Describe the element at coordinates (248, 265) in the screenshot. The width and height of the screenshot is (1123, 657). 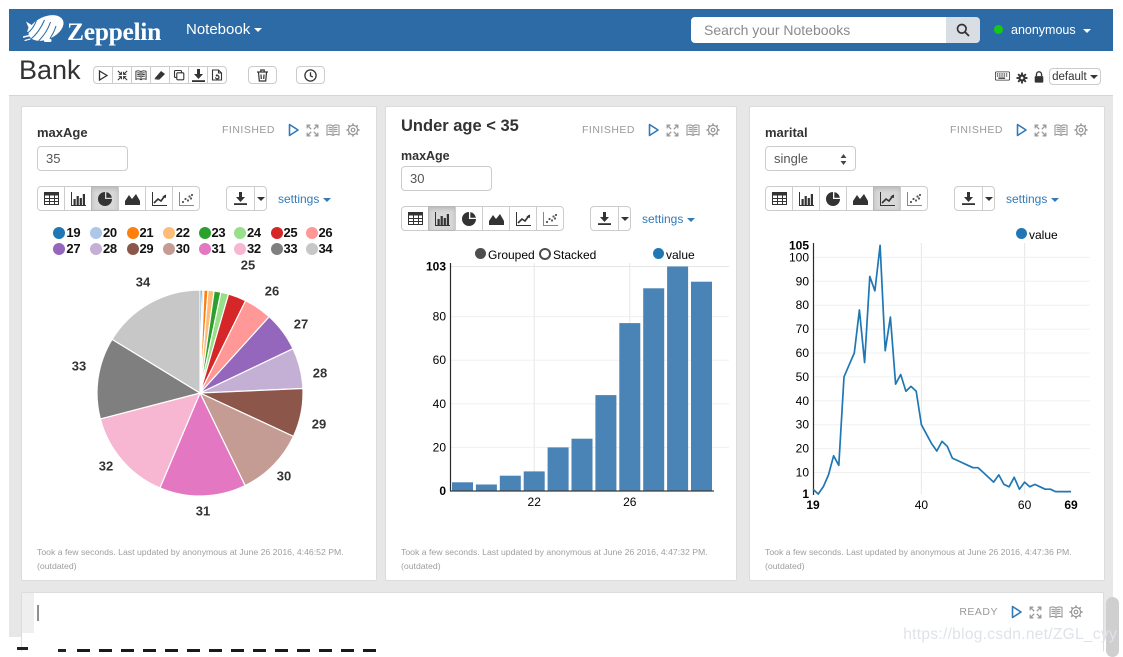
I see `svg-text: 25` at that location.